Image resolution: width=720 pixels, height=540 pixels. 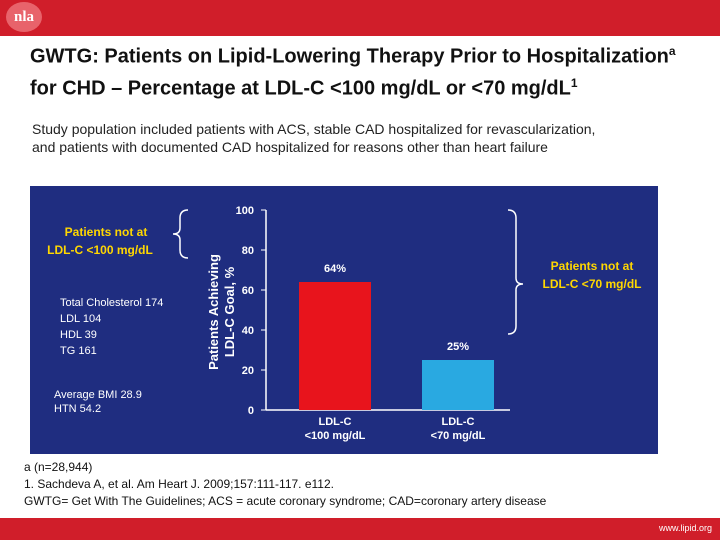 What do you see at coordinates (245, 211) in the screenshot?
I see `y-tick-label: 100` at bounding box center [245, 211].